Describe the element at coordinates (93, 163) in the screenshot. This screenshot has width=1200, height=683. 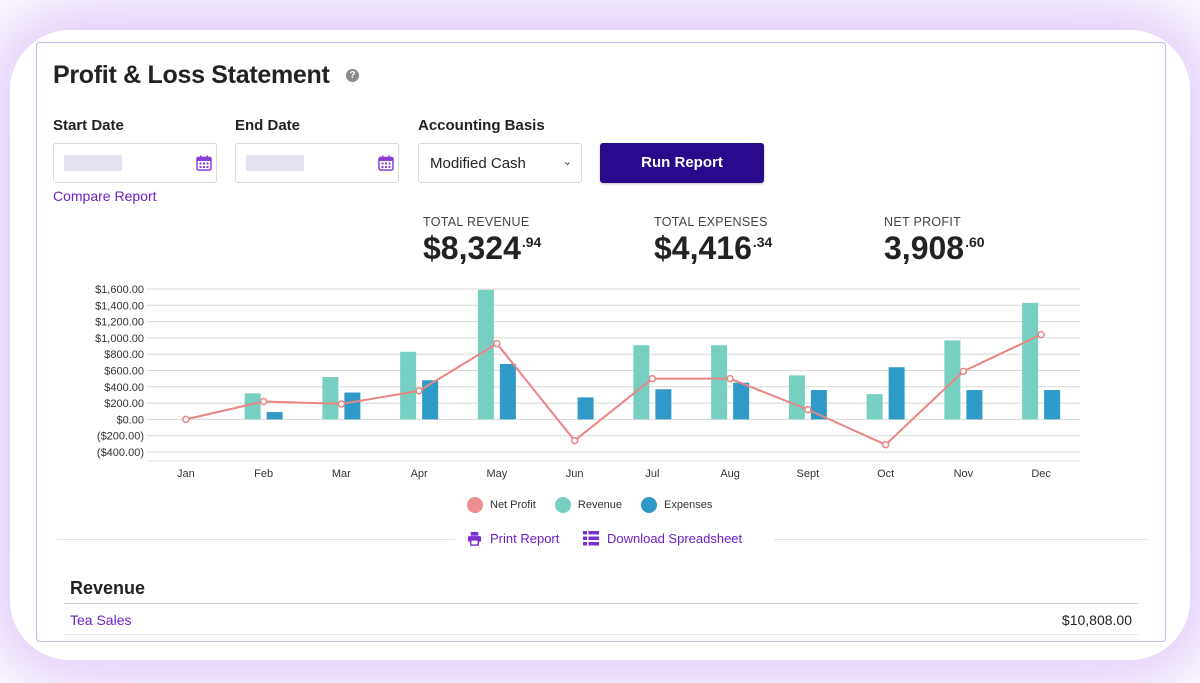
I see `start-date-value` at that location.